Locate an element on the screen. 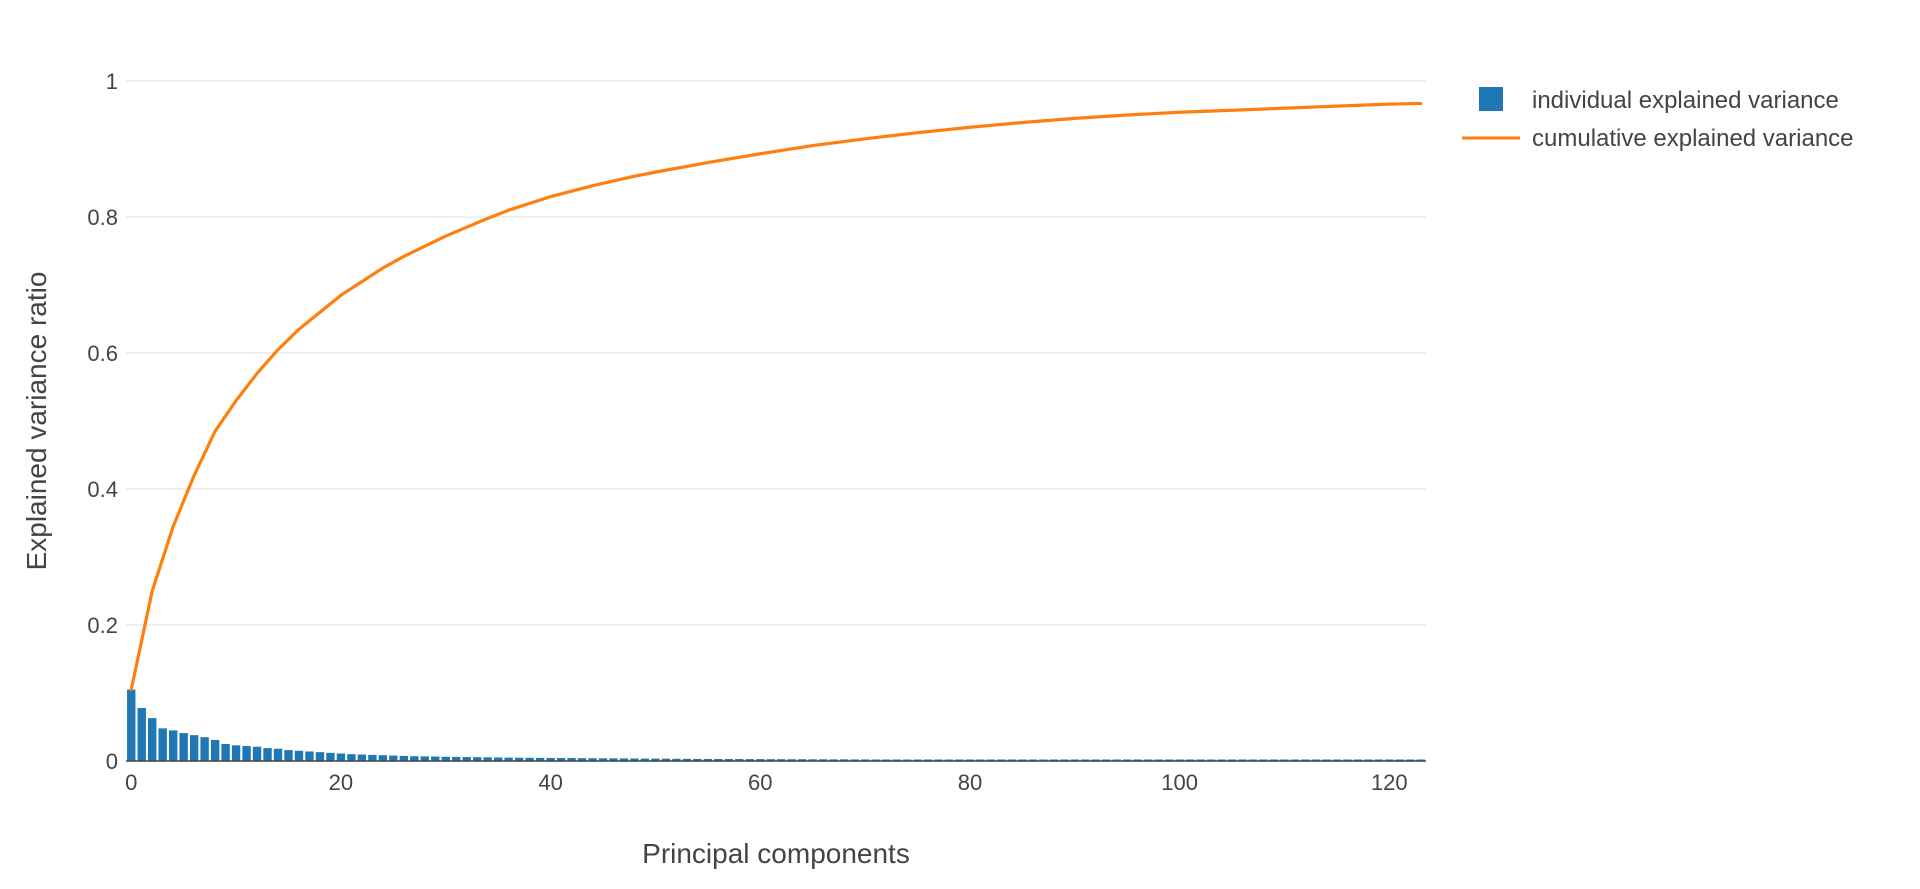 This screenshot has width=1920, height=889. x-axis-title: Principal components is located at coordinates (776, 853).